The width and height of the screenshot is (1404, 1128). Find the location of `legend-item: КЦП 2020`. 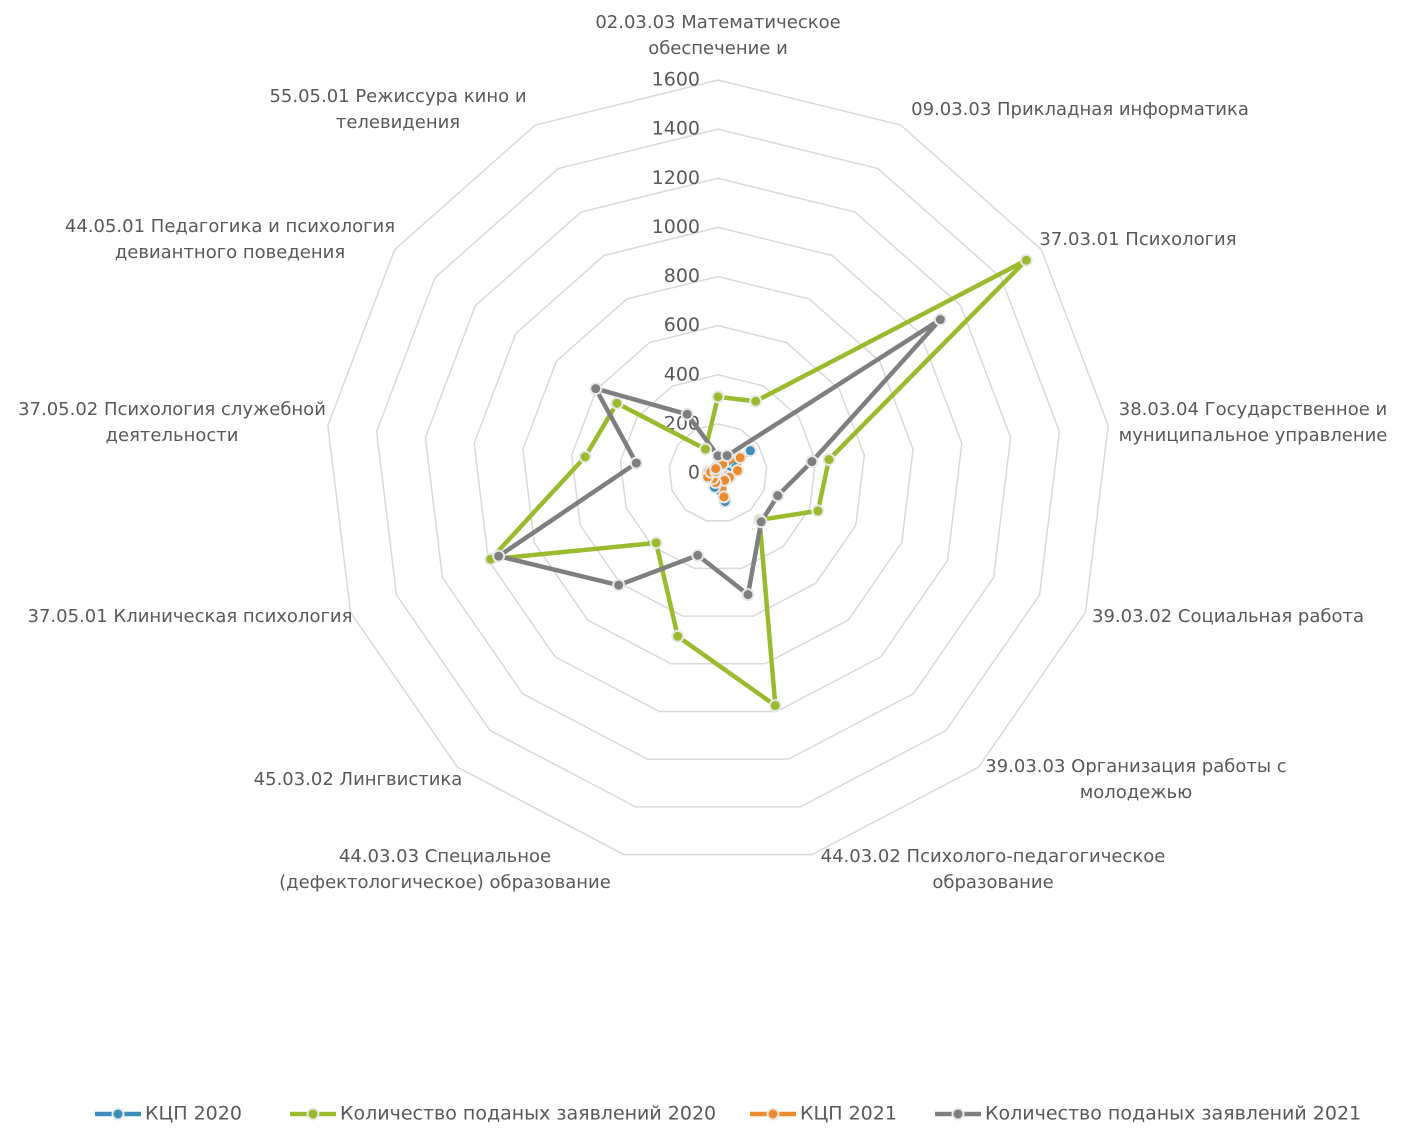

legend-item: КЦП 2020 is located at coordinates (168, 1114).